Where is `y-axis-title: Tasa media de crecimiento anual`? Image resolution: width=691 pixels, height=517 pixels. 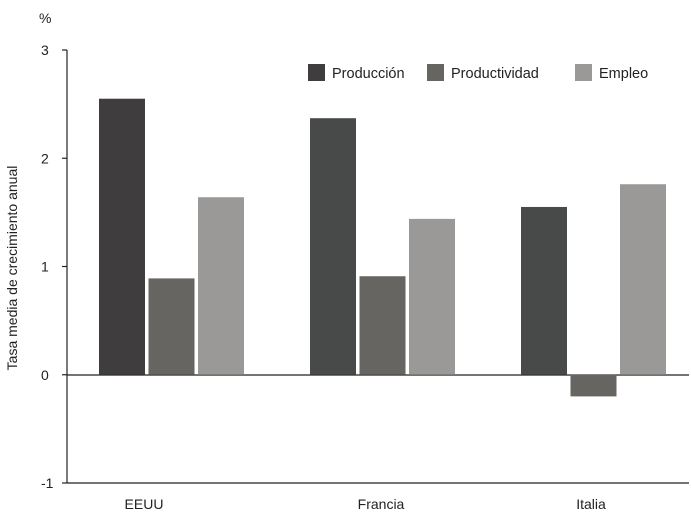 y-axis-title: Tasa media de crecimiento anual is located at coordinates (12, 268).